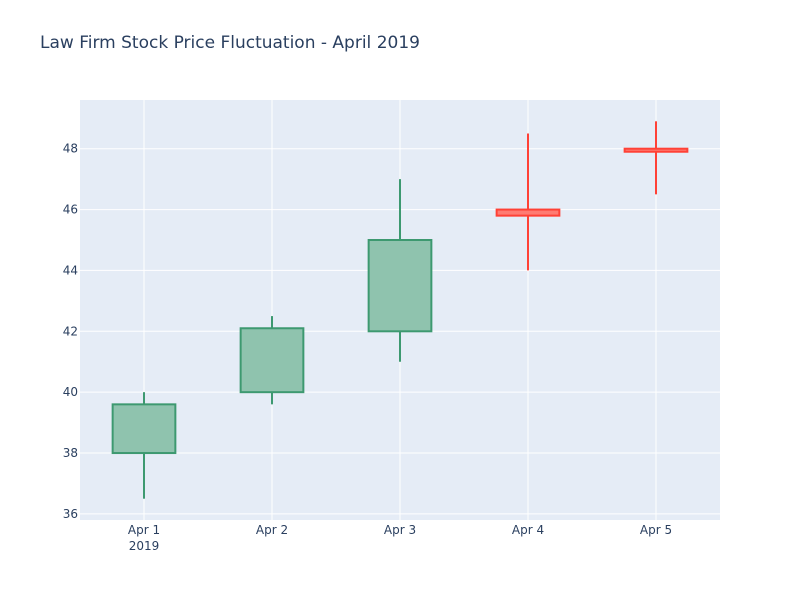  Describe the element at coordinates (528, 530) in the screenshot. I see `x-tick-label: Apr 4` at that location.